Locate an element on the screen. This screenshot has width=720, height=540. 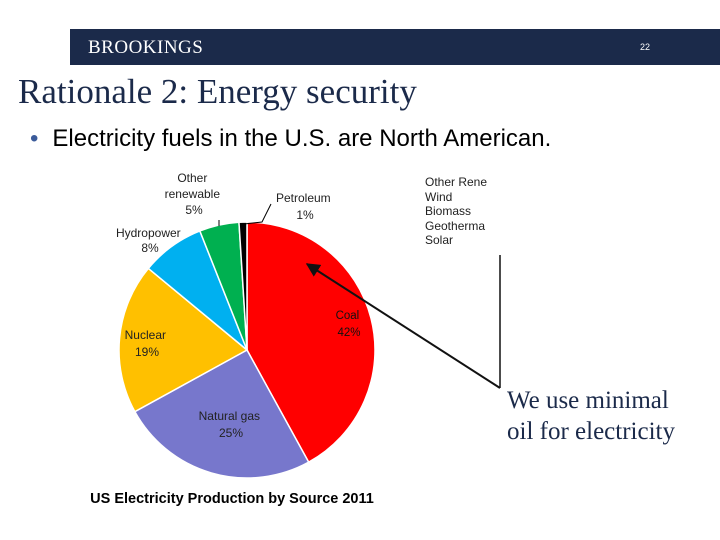
slide-title: Rationale 2: Energy security is located at coordinates (217, 91).